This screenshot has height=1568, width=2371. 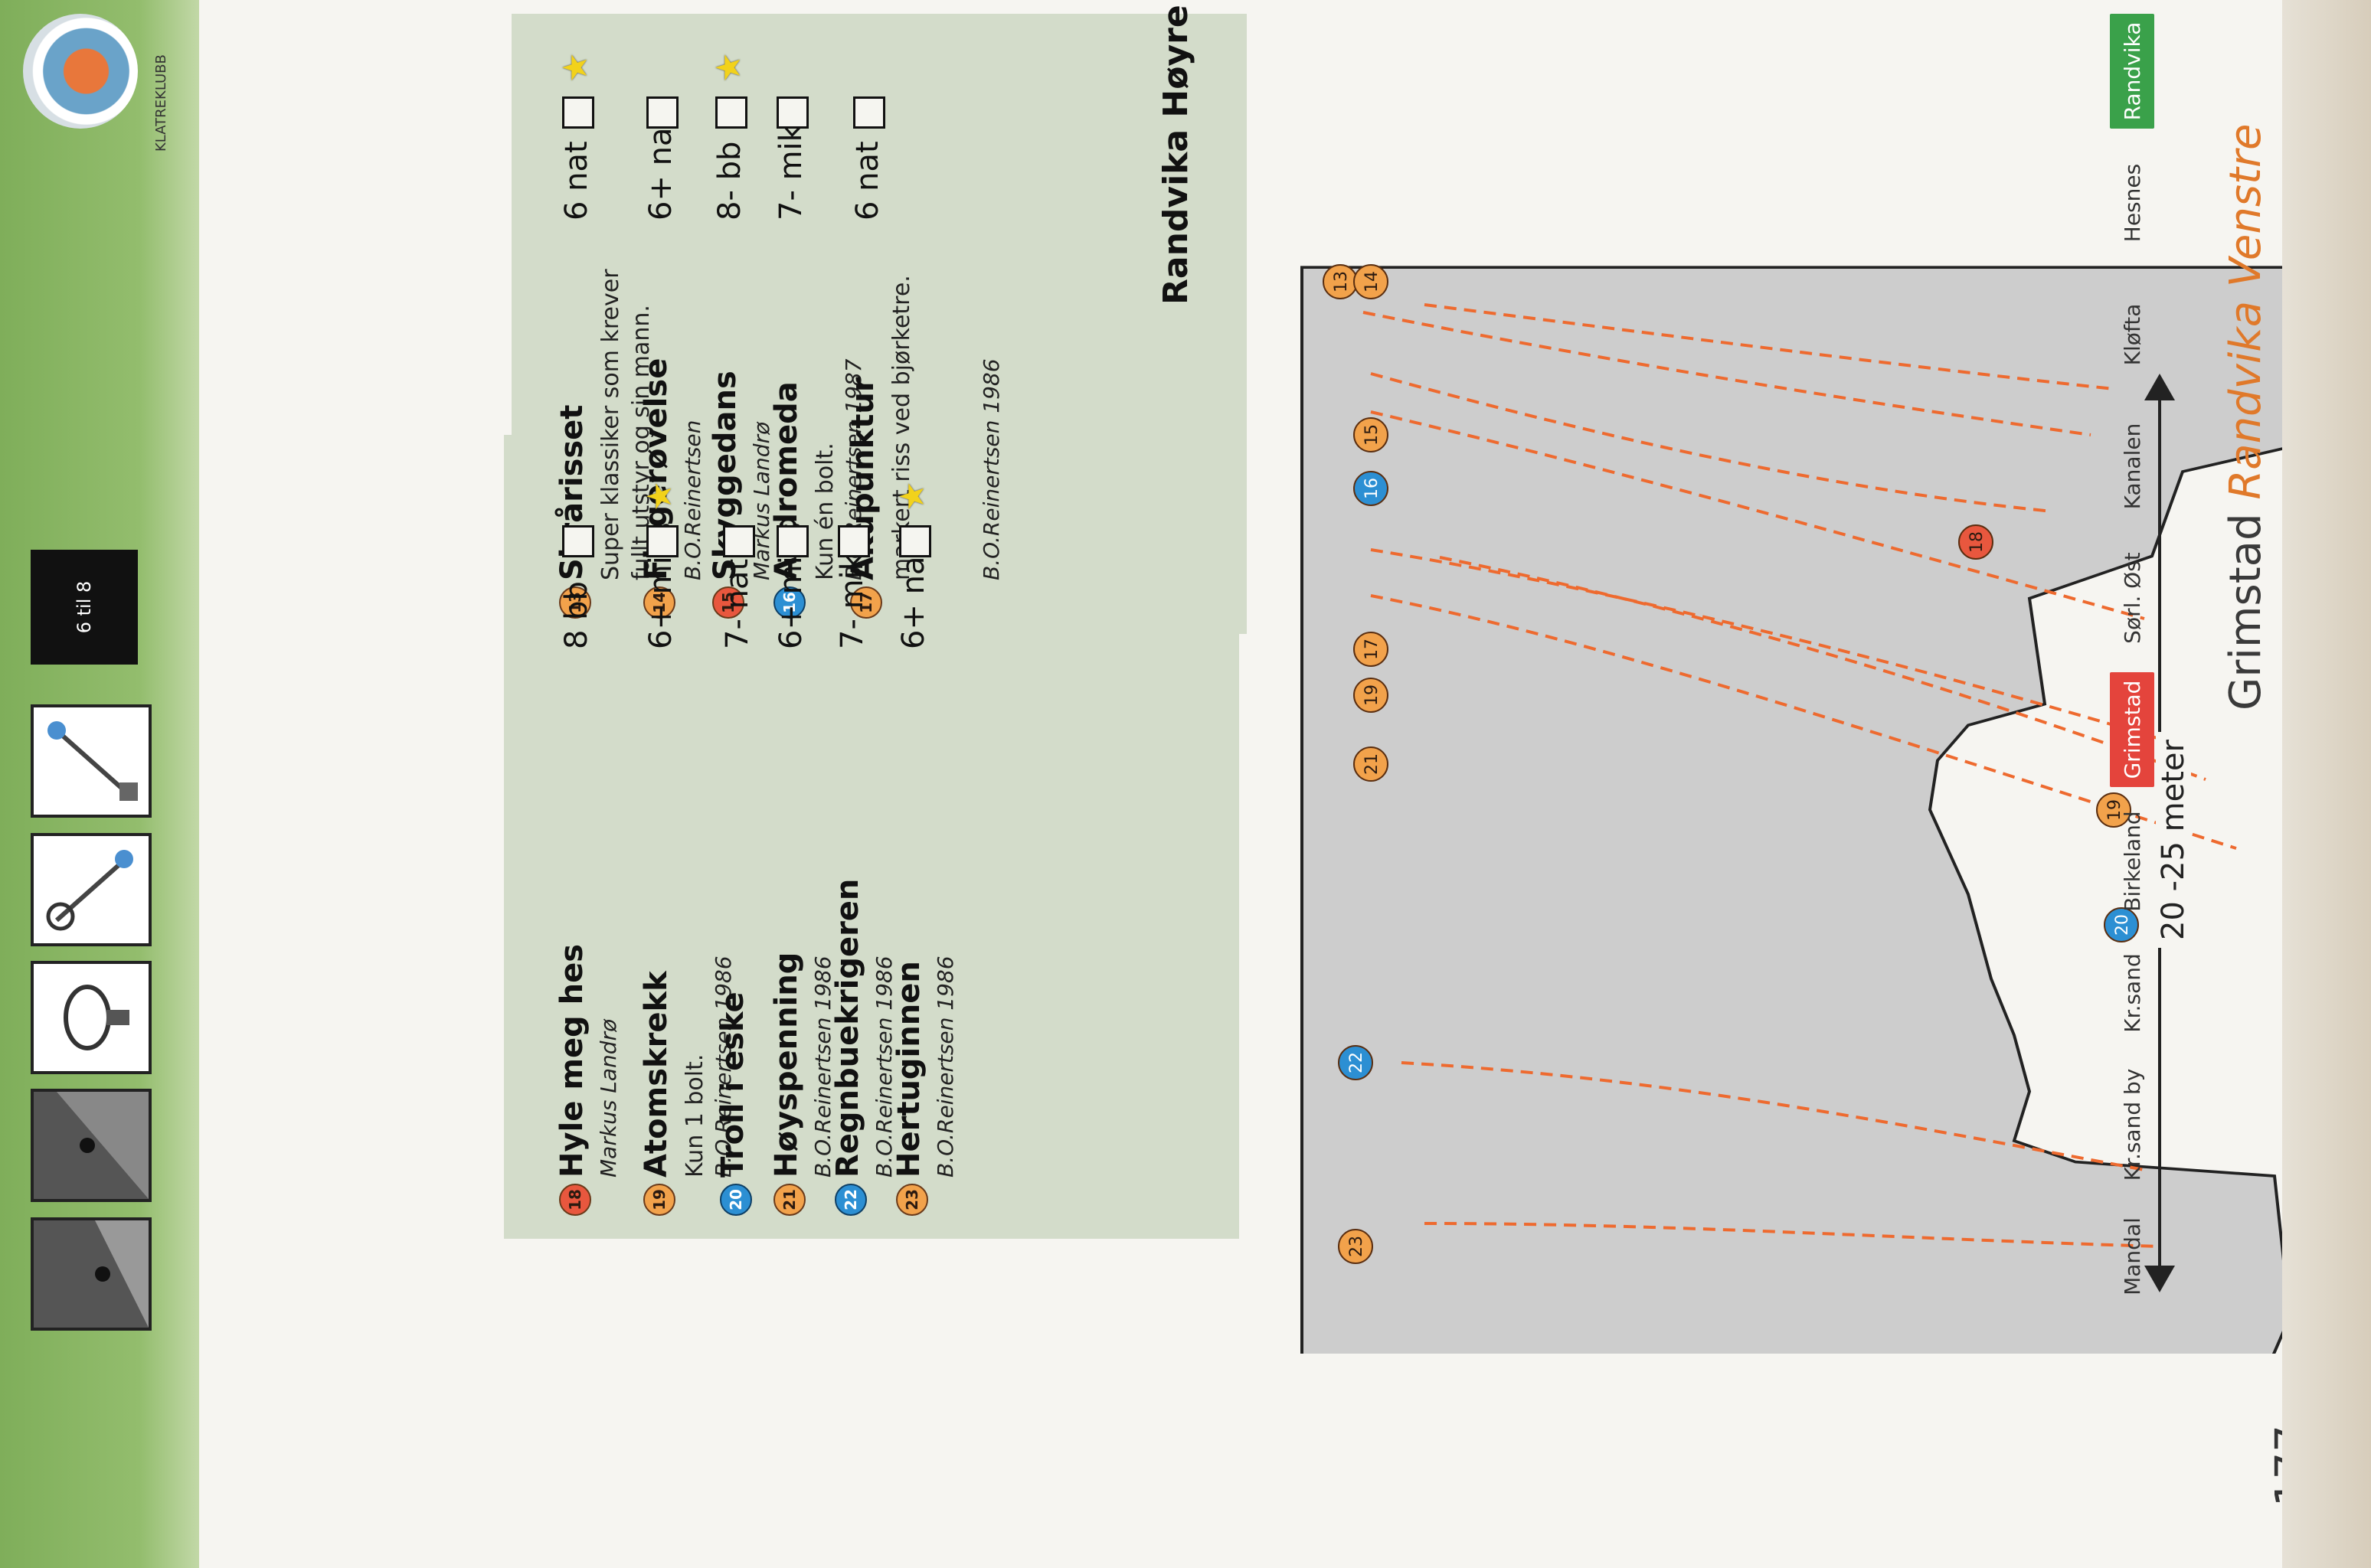 I want to click on topo-marker-label: 17, so click(x=1372, y=649).